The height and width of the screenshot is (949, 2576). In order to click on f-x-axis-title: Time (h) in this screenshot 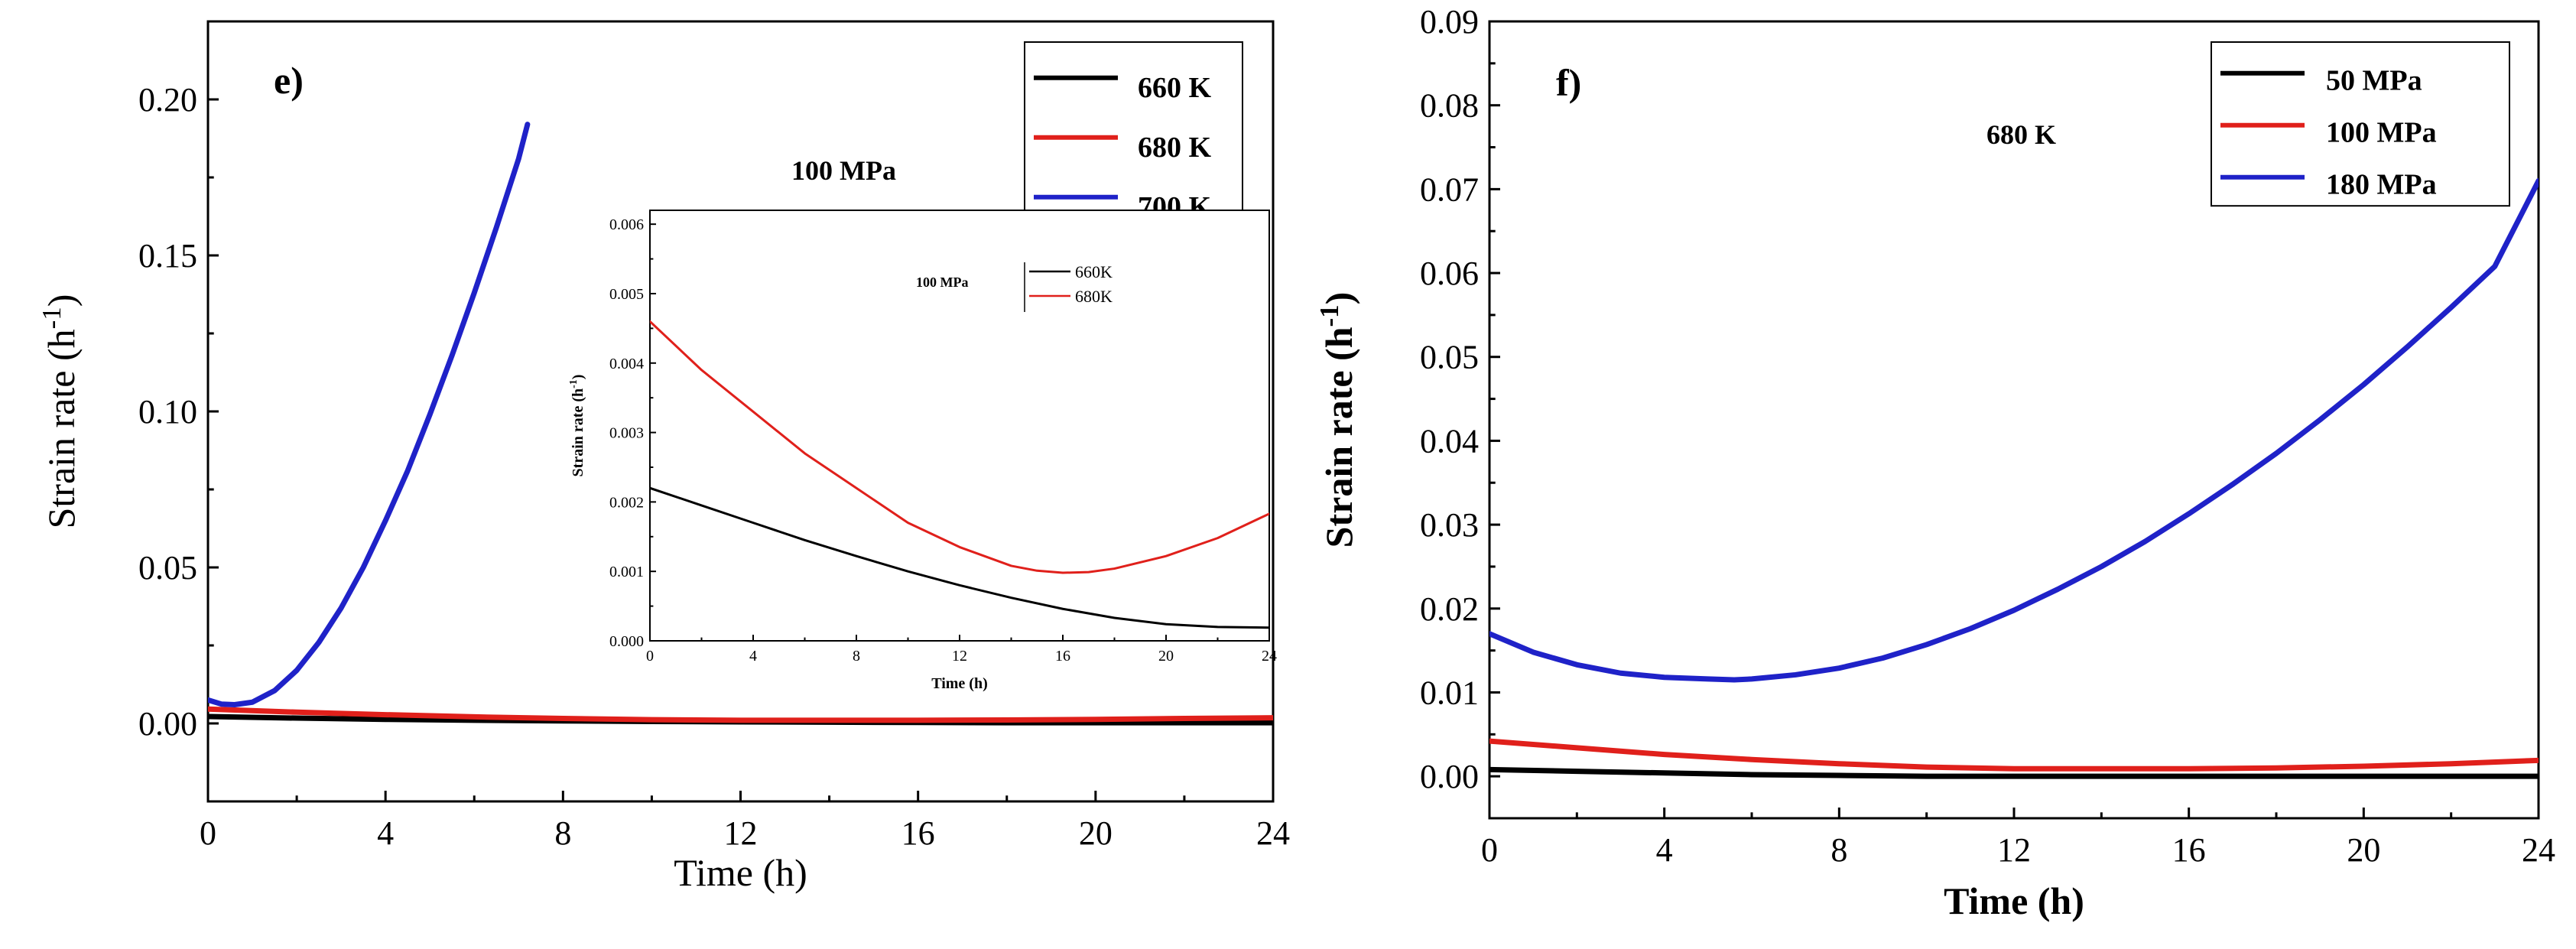, I will do `click(2014, 900)`.